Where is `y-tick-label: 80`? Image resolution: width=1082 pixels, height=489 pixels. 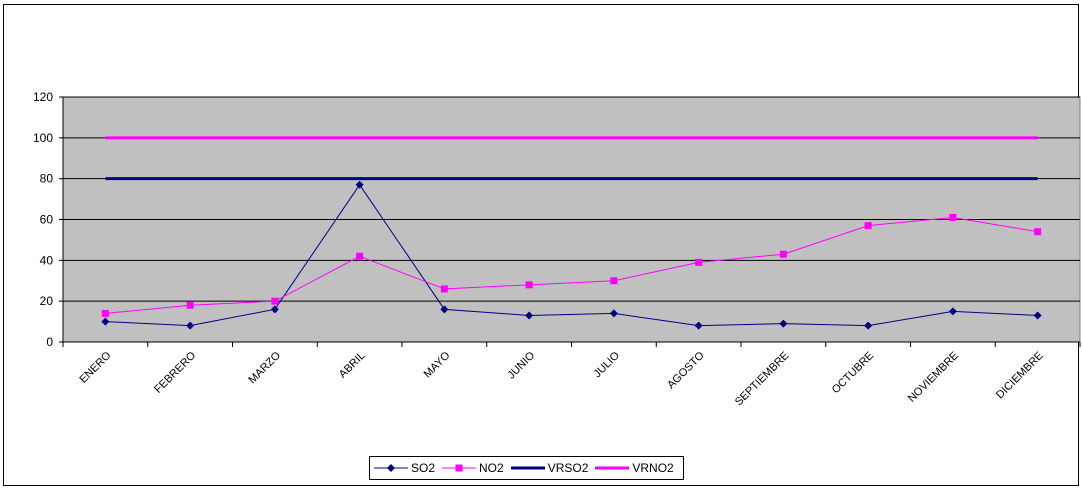 y-tick-label: 80 is located at coordinates (47, 179).